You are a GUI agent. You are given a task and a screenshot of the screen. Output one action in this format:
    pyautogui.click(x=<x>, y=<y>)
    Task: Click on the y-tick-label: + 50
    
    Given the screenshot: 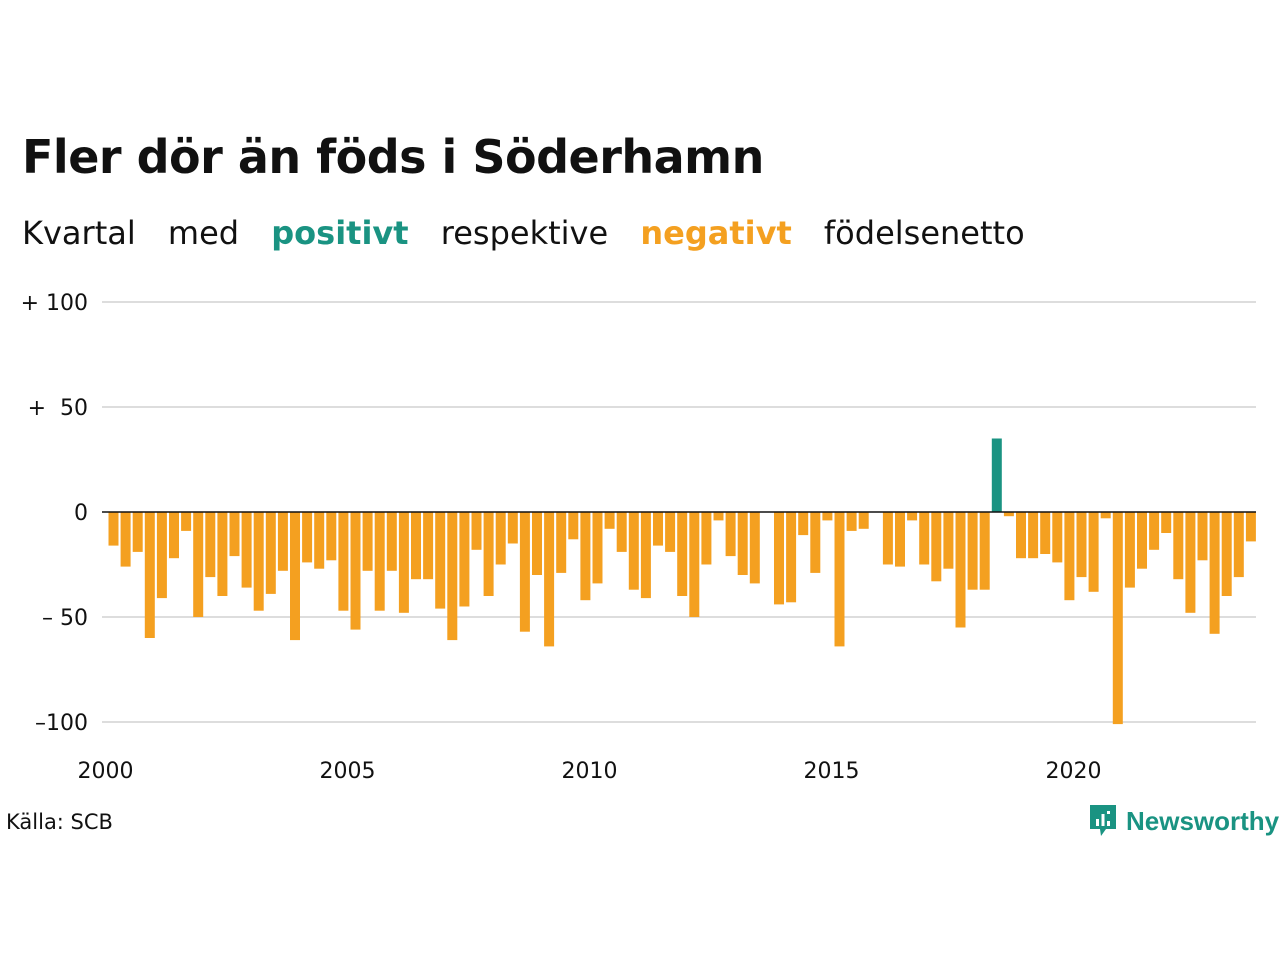 What is the action you would take?
    pyautogui.click(x=58, y=408)
    